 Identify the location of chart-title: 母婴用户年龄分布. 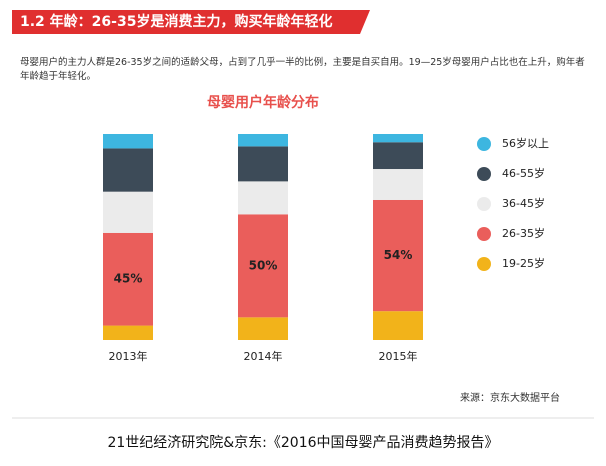
(263, 102).